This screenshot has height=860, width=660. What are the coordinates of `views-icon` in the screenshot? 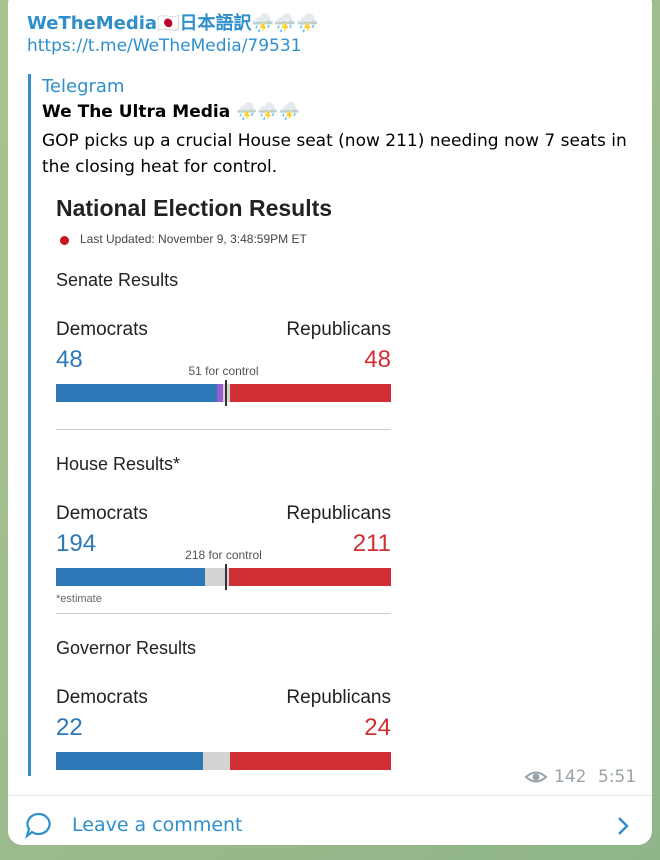 It's located at (536, 777).